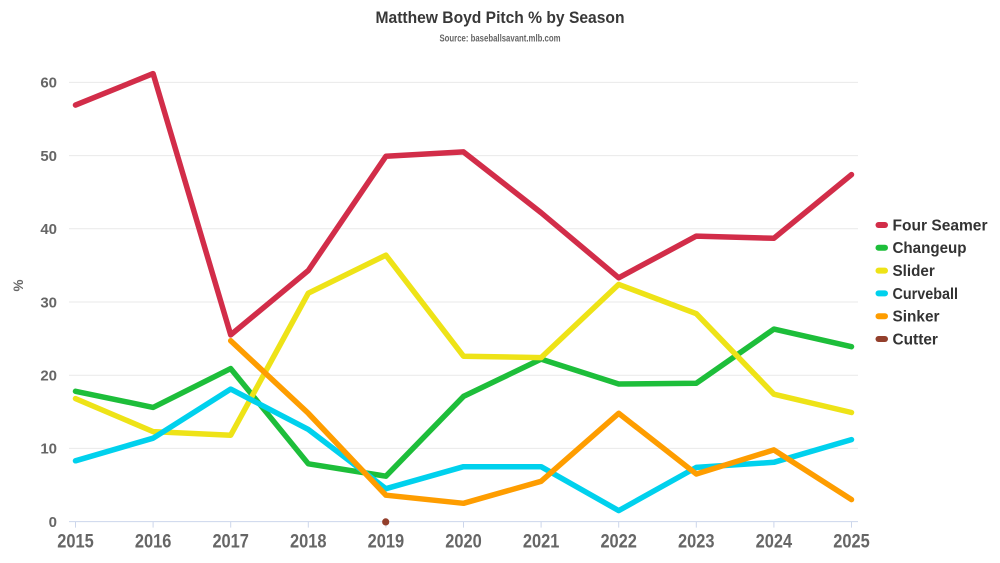  I want to click on svg-text: 2022, so click(618, 542).